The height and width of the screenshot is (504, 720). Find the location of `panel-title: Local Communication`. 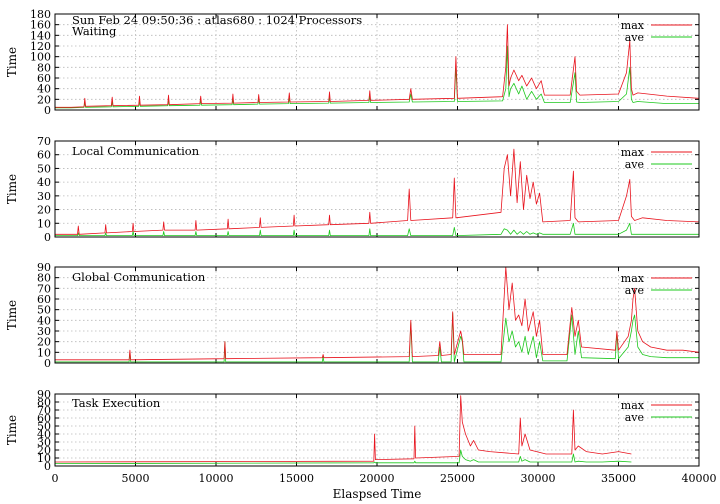

panel-title: Local Communication is located at coordinates (136, 151).